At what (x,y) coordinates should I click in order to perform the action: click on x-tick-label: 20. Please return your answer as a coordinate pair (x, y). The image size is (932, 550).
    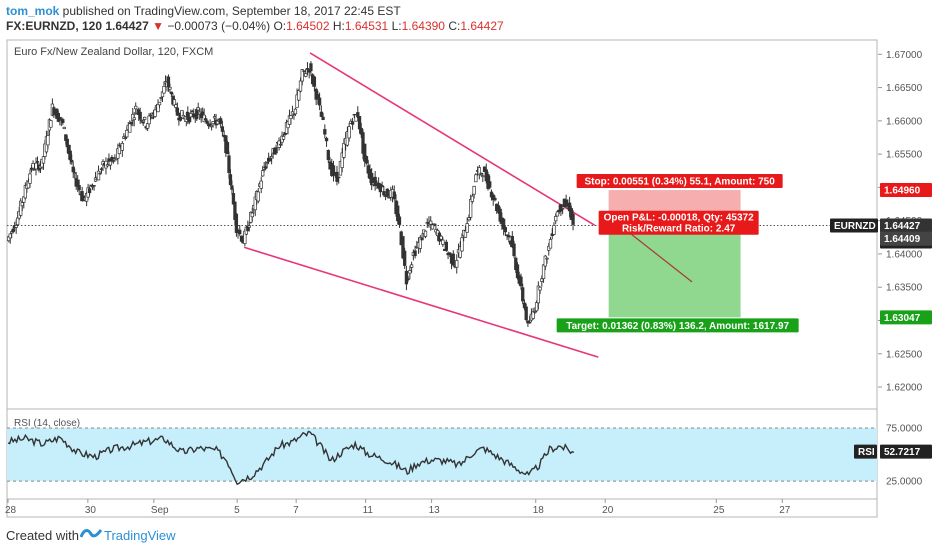
    Looking at the image, I should click on (608, 510).